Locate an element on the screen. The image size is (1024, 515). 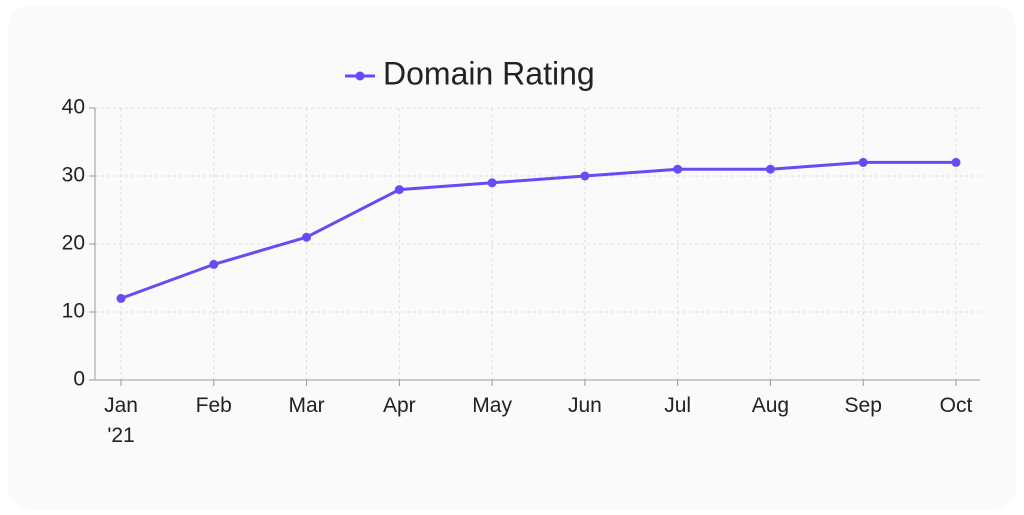
x-tick-label: Jul is located at coordinates (677, 405).